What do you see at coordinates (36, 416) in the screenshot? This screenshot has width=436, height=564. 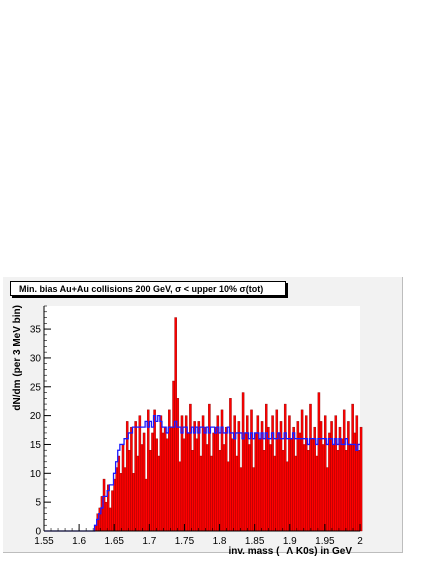 I see `y-tick-label: 20` at bounding box center [36, 416].